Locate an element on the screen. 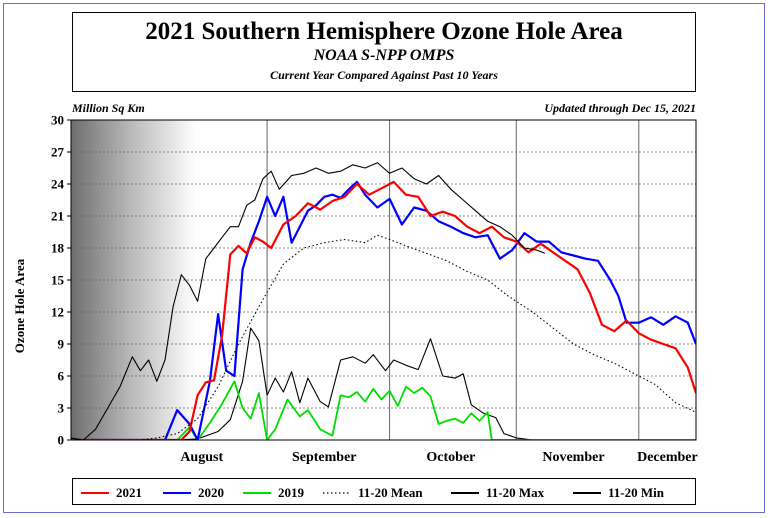  chart-subtitle: NOAA S-NPP OMPS is located at coordinates (384, 55).